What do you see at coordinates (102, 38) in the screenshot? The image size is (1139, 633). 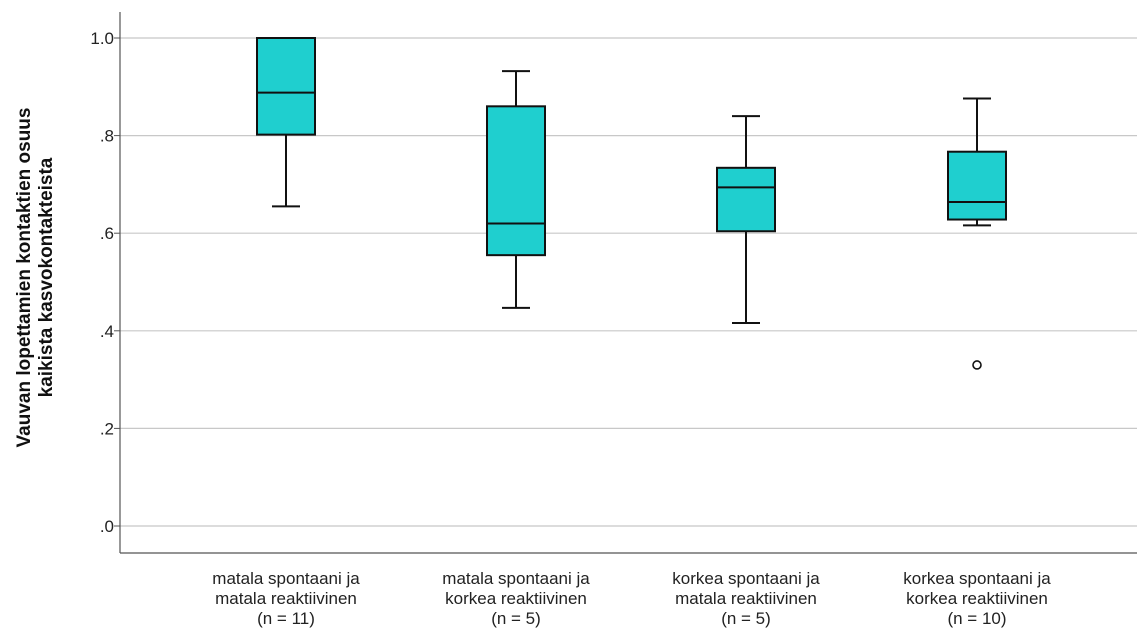 I see `y-tick-label: 1.0` at bounding box center [102, 38].